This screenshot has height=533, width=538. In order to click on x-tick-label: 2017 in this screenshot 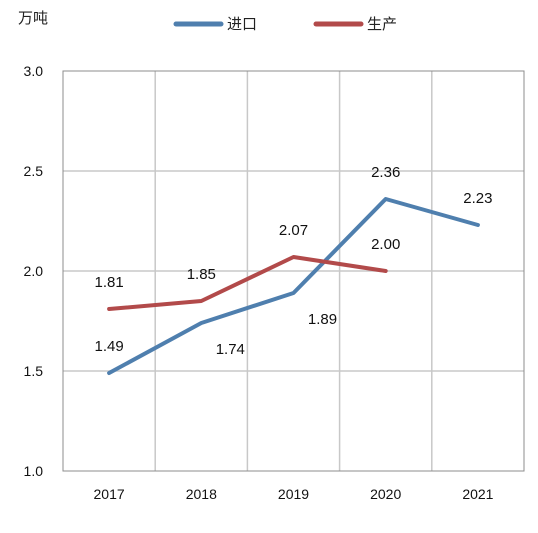, I will do `click(109, 494)`.